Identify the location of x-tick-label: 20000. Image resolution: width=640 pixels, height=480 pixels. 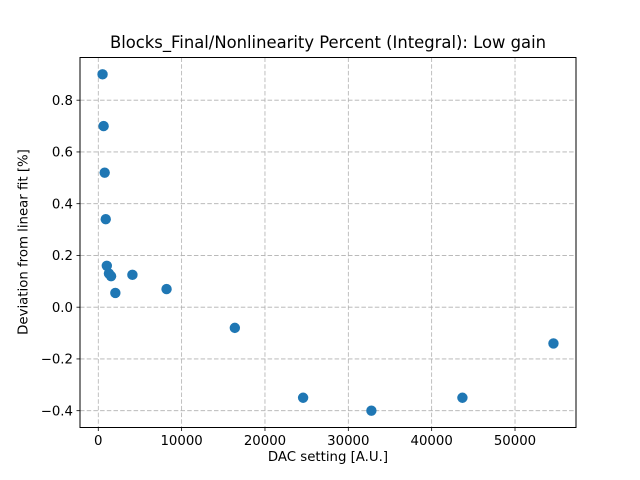
(265, 441).